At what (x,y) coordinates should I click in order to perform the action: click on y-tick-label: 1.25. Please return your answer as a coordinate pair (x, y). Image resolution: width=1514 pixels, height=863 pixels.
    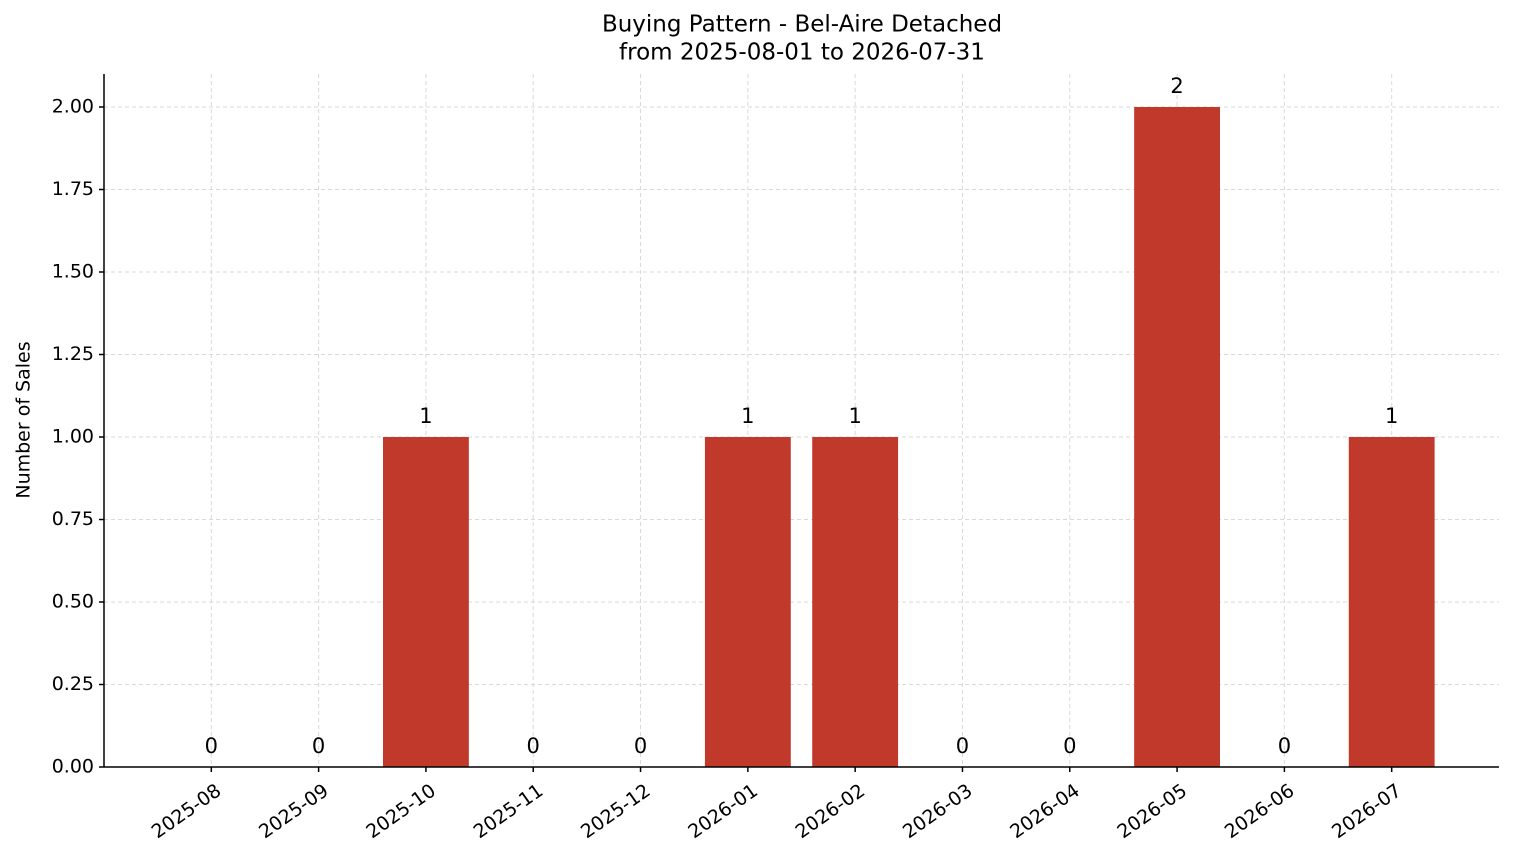
    Looking at the image, I should click on (73, 354).